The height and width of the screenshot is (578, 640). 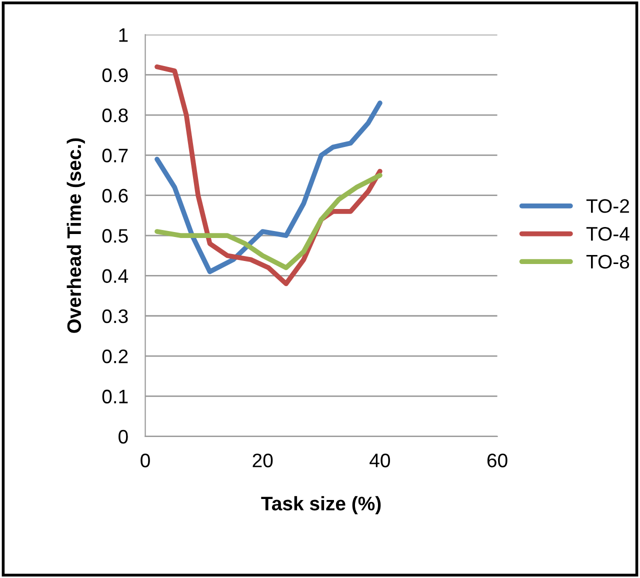 I want to click on legend-label: TO-2, so click(x=607, y=206).